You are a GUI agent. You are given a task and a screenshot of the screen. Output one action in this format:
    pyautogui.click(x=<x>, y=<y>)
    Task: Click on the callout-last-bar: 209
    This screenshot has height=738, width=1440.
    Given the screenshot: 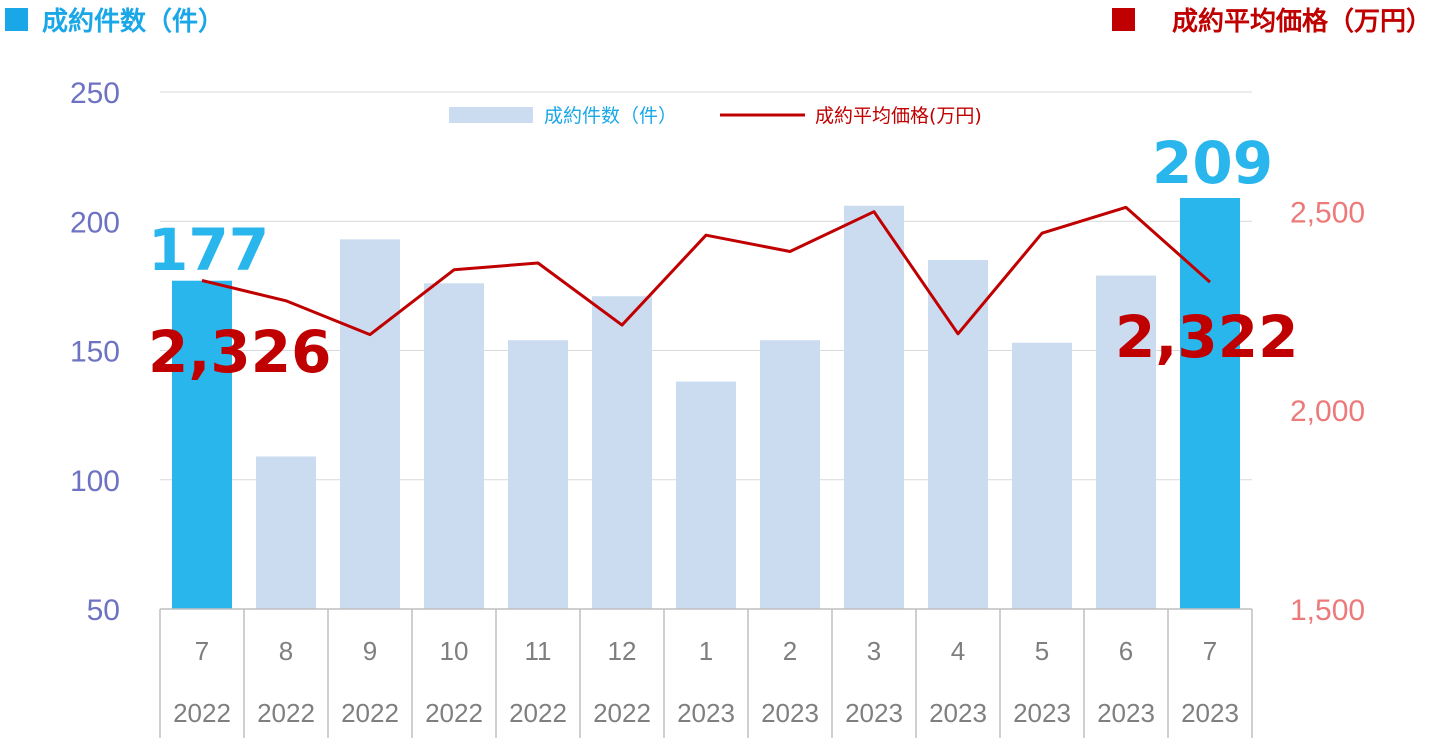 What is the action you would take?
    pyautogui.click(x=1212, y=163)
    